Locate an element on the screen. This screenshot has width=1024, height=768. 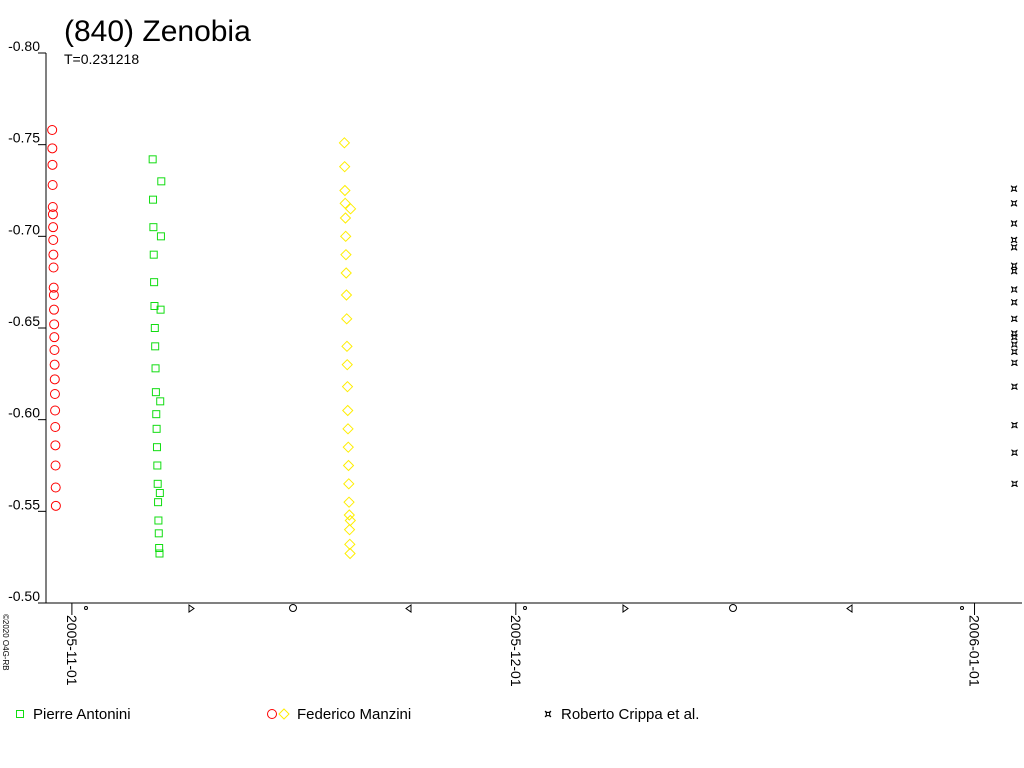
y-tick-label: -0.65 is located at coordinates (24, 321).